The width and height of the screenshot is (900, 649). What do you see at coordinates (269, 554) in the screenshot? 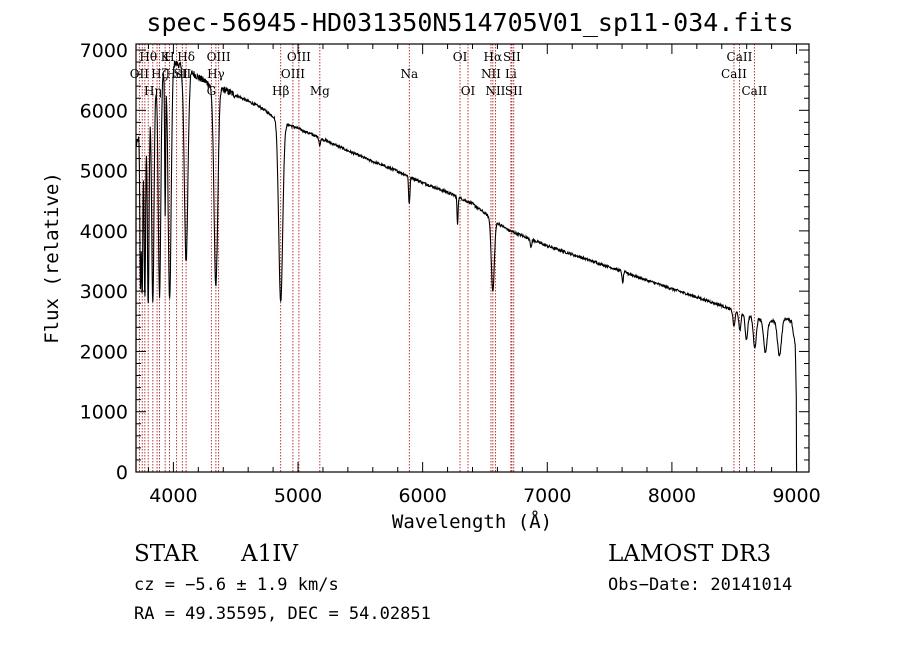
I see `object-subclass: A1IV` at bounding box center [269, 554].